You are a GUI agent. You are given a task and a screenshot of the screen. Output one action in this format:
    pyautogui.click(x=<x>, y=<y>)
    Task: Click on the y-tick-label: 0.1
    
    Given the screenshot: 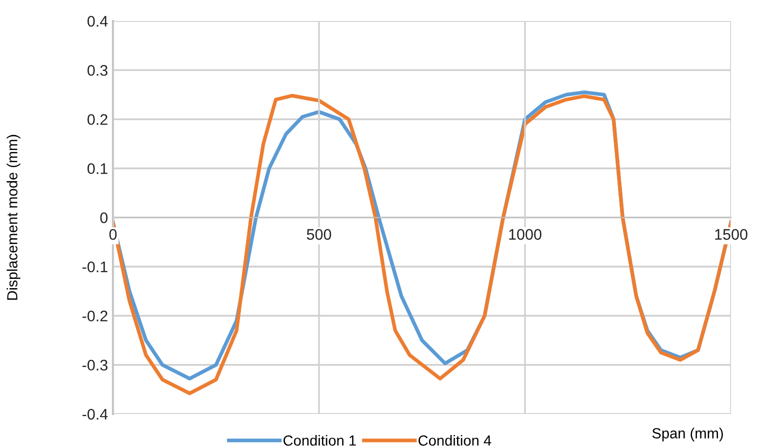 What is the action you would take?
    pyautogui.click(x=98, y=168)
    